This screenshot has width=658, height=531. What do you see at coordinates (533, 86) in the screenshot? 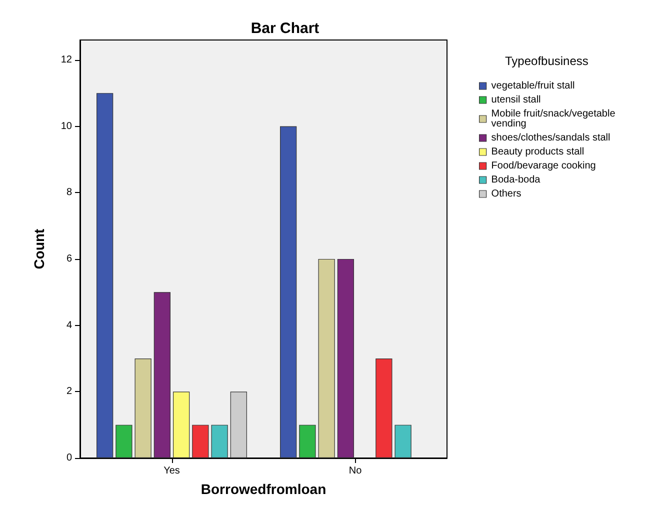
I see `legend-label: vegetable/fruit stall` at bounding box center [533, 86].